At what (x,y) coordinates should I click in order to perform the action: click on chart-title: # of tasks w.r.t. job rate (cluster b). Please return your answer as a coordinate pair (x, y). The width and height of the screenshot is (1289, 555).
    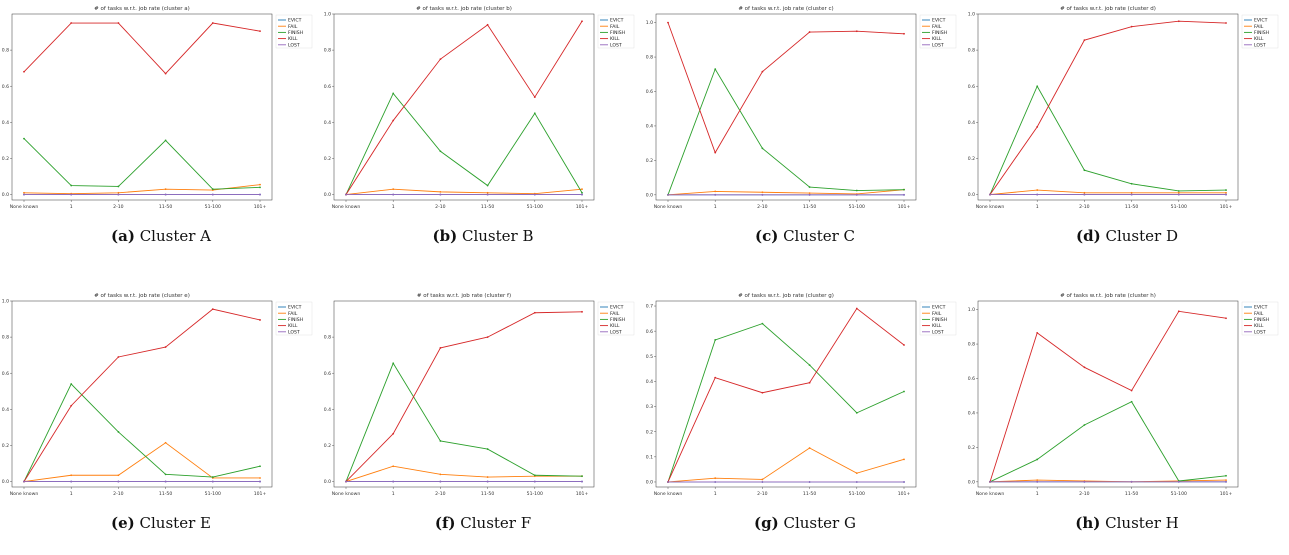
    Looking at the image, I should click on (464, 9).